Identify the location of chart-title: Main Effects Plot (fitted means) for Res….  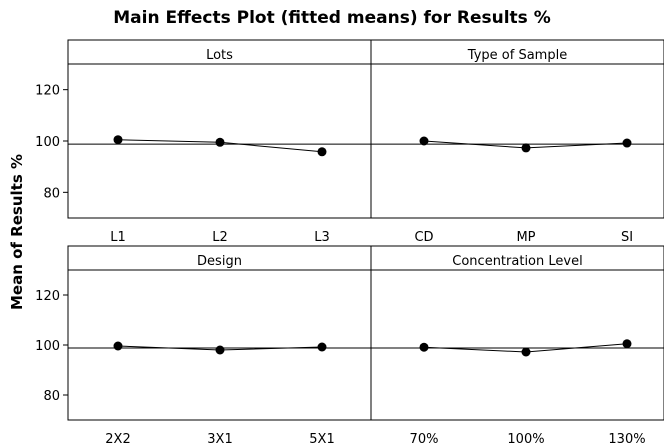
(332, 18).